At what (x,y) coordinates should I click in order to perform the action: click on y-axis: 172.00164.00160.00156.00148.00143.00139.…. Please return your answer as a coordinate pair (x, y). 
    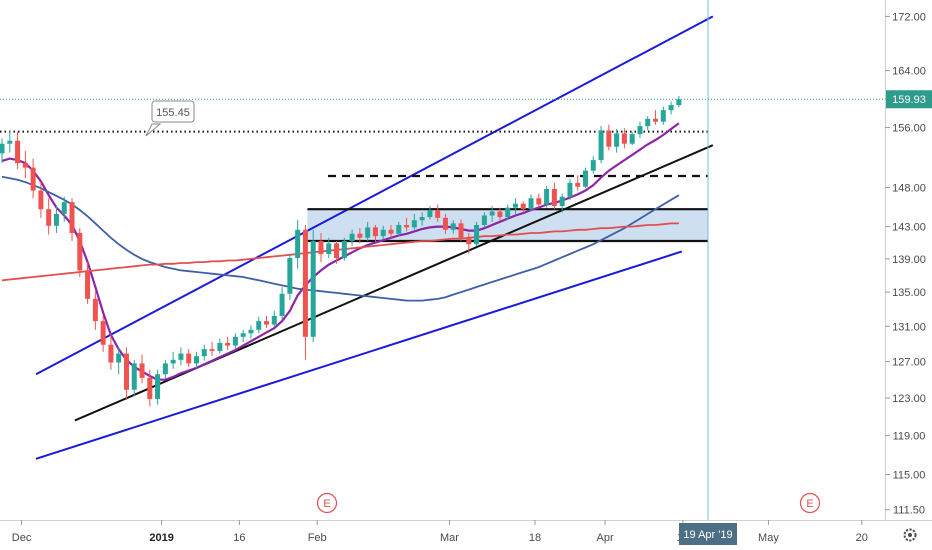
    Looking at the image, I should click on (905, 264).